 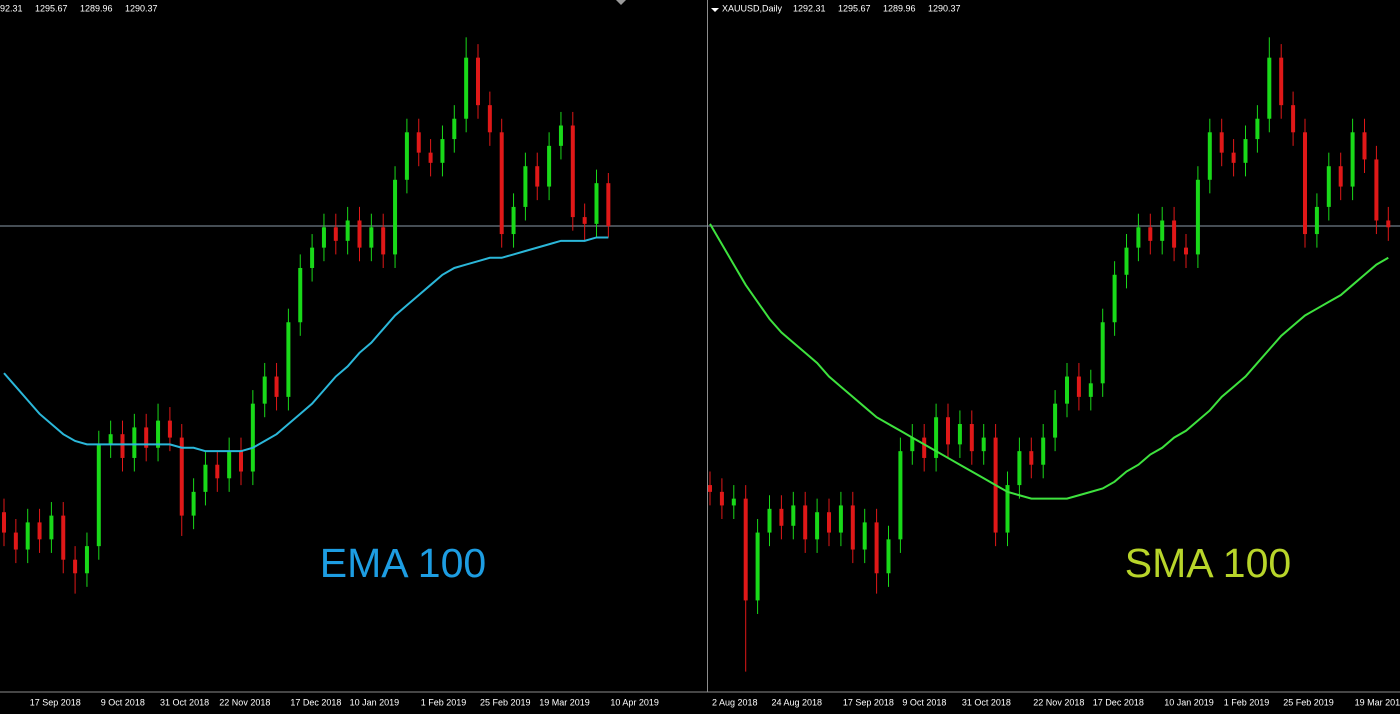 I want to click on header-arrow, so click(x=715, y=10).